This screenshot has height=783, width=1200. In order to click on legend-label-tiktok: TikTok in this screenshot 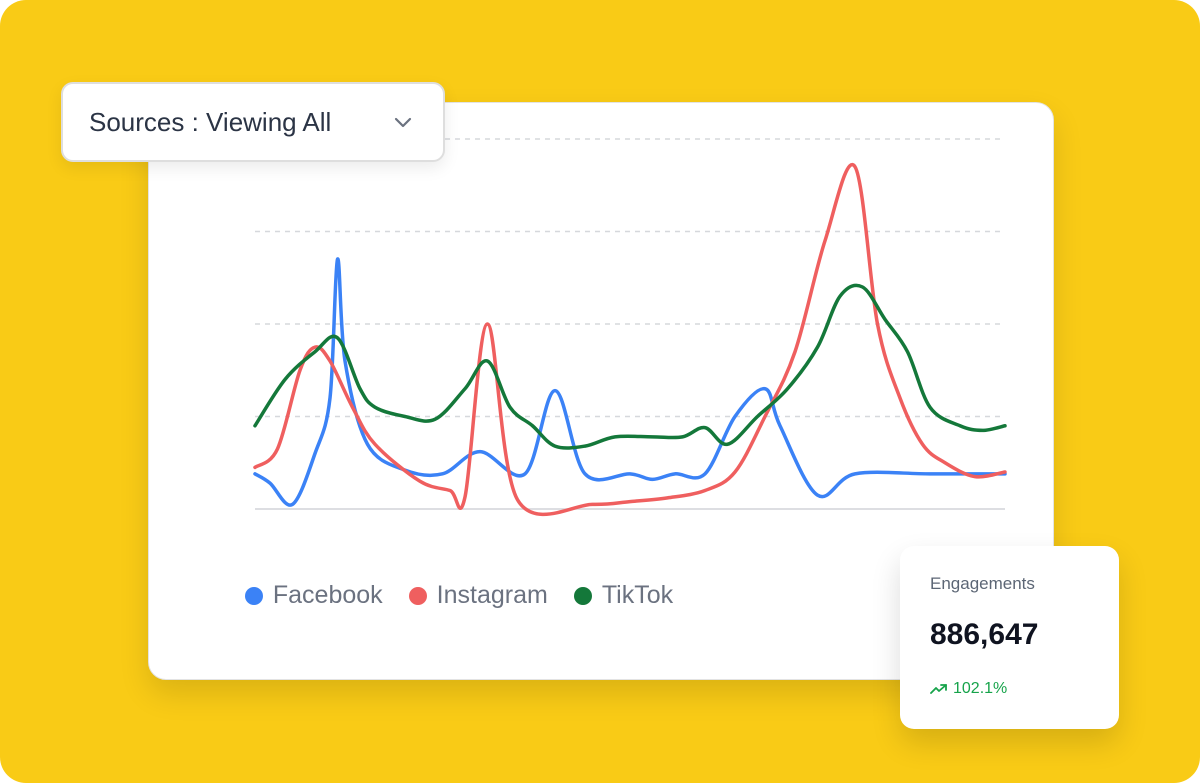, I will do `click(637, 595)`.